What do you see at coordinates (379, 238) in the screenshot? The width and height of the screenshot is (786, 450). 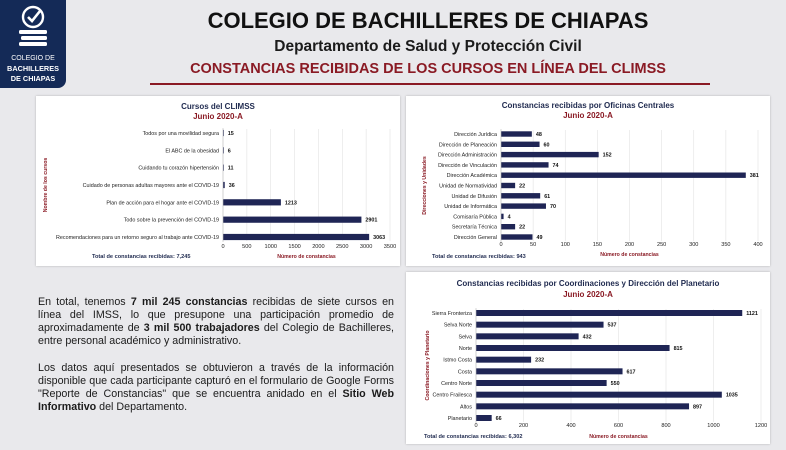 I see `data-label: 3063` at bounding box center [379, 238].